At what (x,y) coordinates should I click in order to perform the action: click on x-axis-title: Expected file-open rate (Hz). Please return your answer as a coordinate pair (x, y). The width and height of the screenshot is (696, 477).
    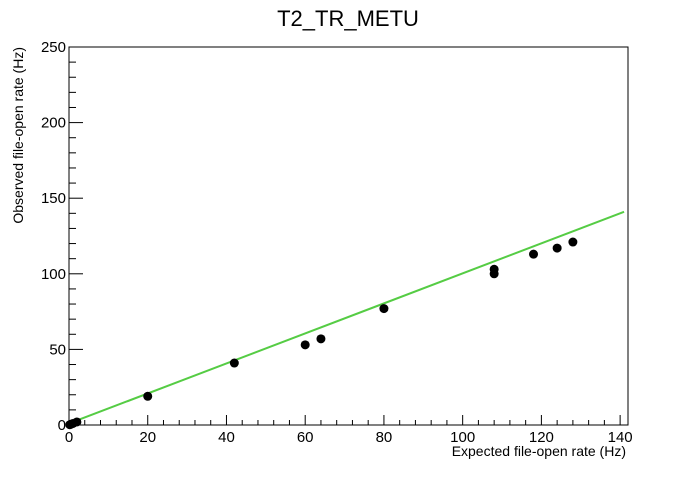
    Looking at the image, I should click on (539, 451).